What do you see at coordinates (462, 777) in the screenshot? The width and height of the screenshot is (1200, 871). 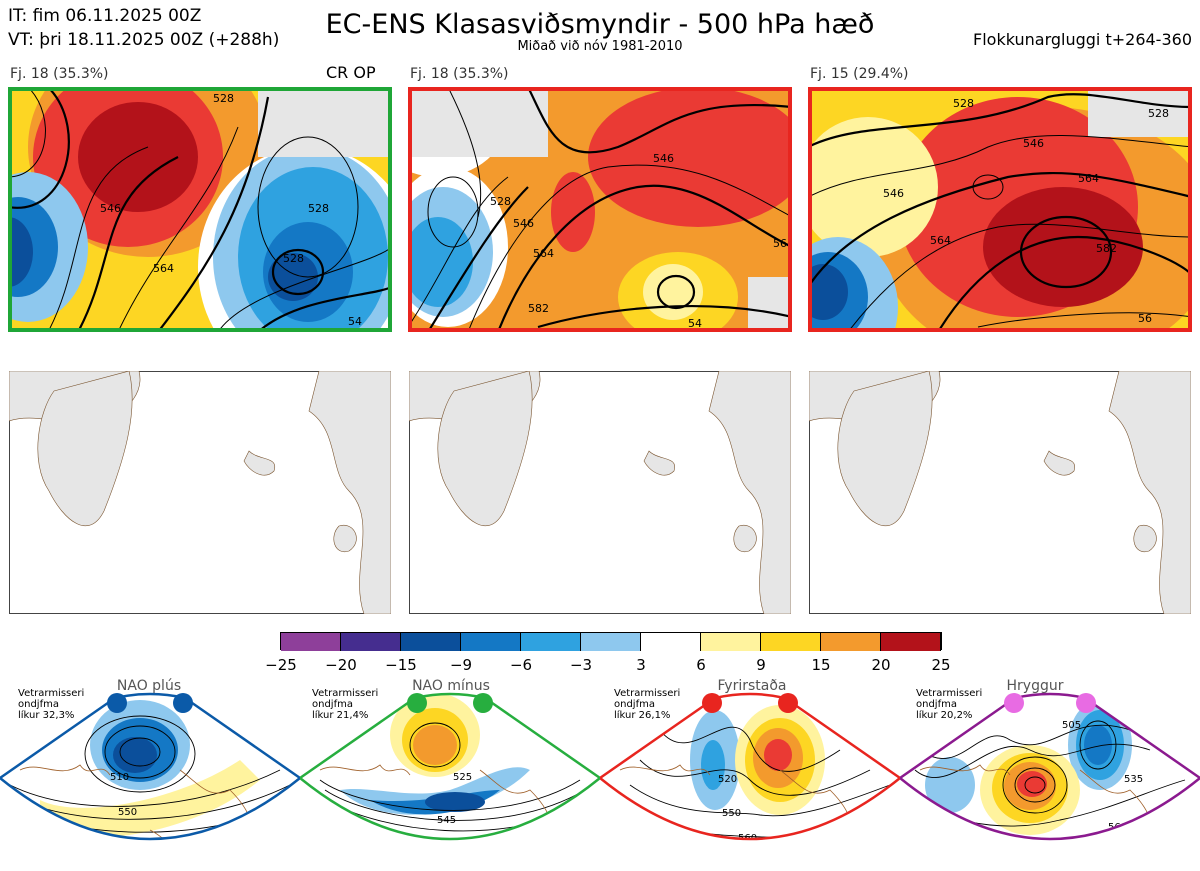 I see `contour-label: 525` at bounding box center [462, 777].